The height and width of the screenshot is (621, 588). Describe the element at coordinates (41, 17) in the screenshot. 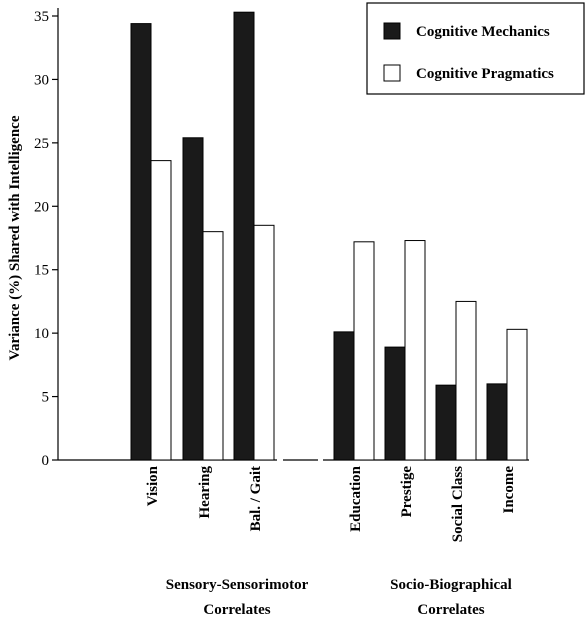

I see `y-tick-label: 35` at that location.